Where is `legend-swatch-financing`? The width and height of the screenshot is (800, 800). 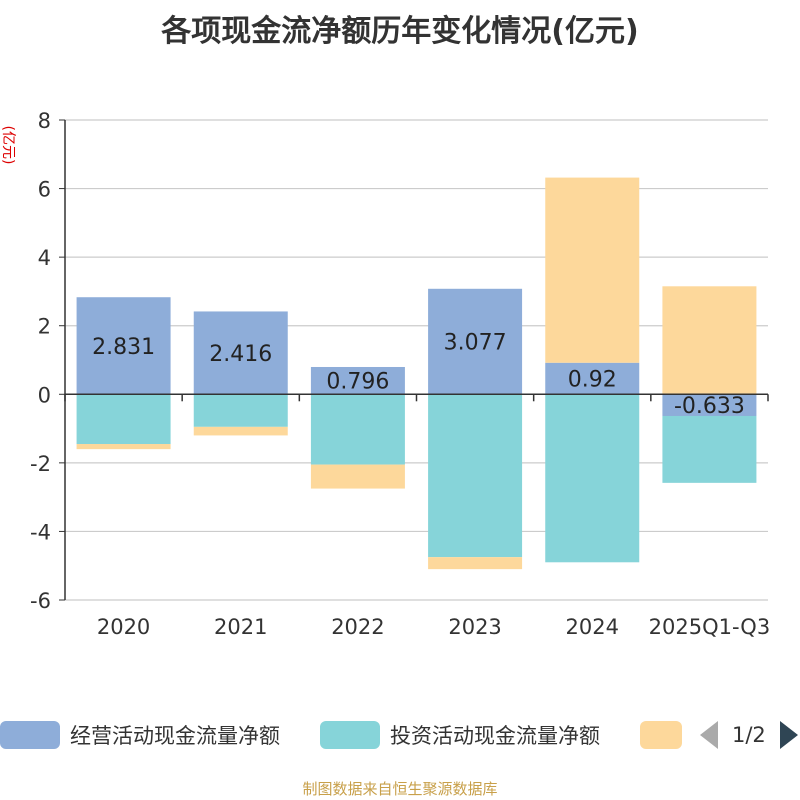
legend-swatch-financing is located at coordinates (661, 735).